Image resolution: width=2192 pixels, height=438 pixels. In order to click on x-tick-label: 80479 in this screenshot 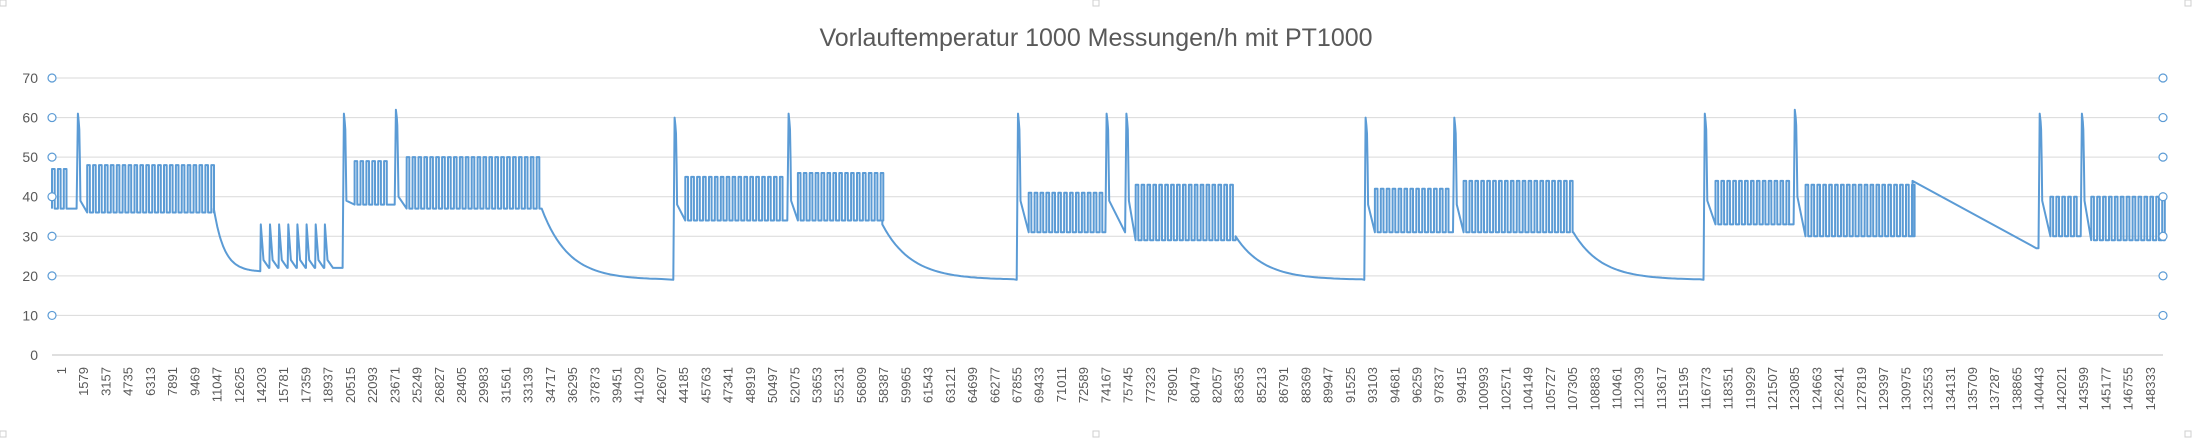, I will do `click(1194, 385)`.